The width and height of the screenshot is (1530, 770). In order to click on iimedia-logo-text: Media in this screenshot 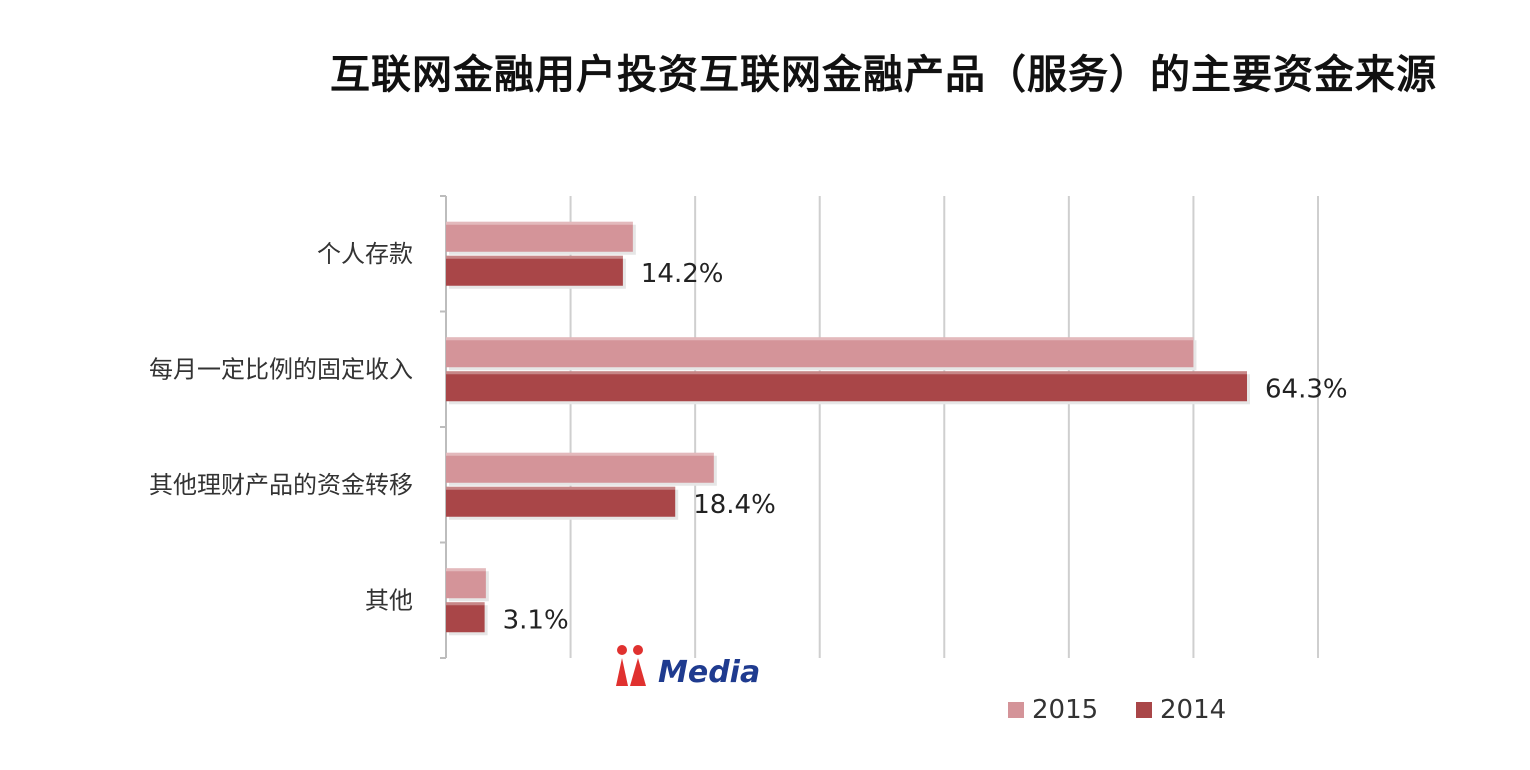, I will do `click(709, 673)`.